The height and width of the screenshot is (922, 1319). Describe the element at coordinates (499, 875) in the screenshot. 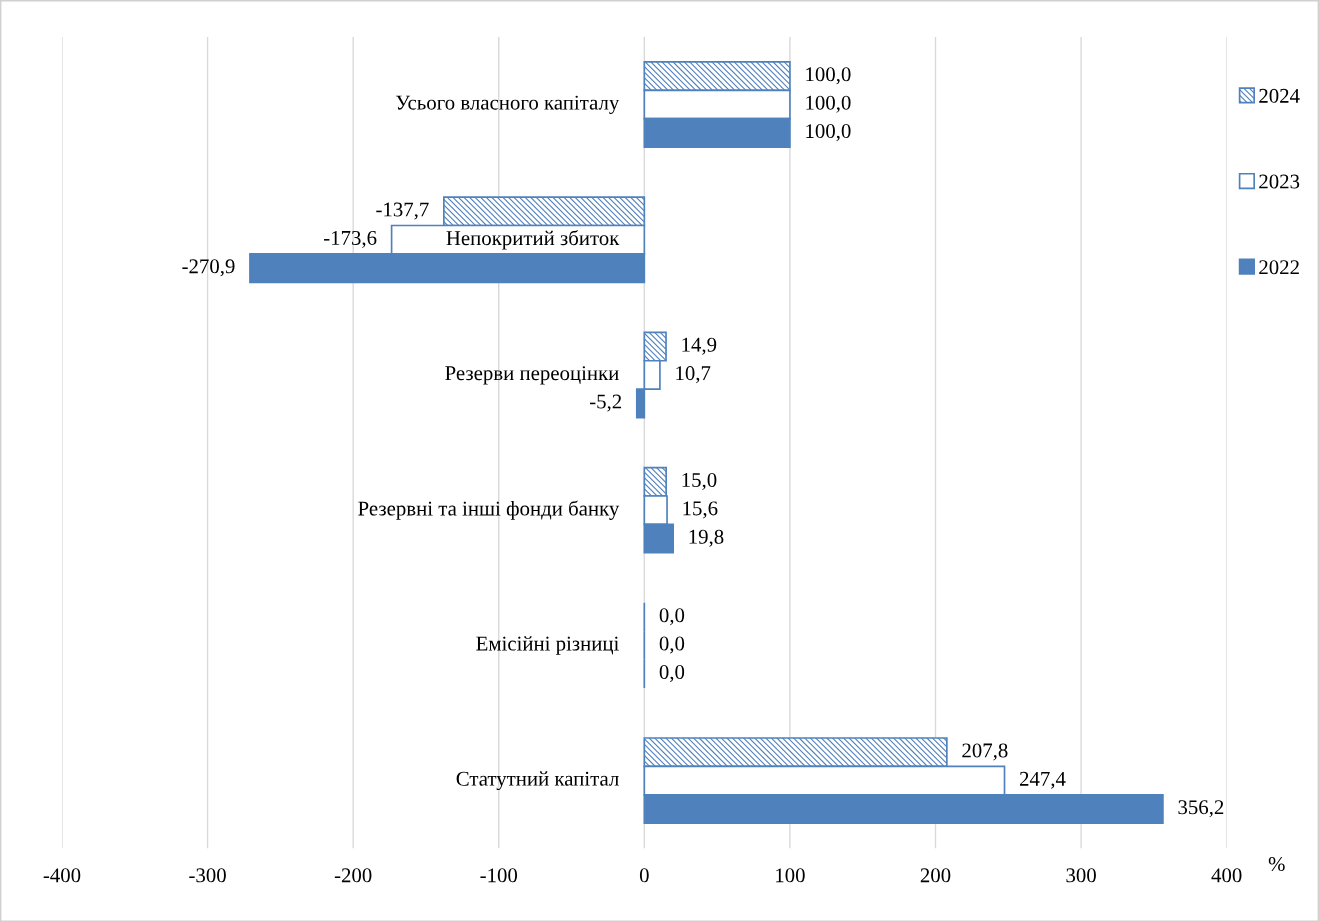

I see `x-tick-label: -100` at that location.